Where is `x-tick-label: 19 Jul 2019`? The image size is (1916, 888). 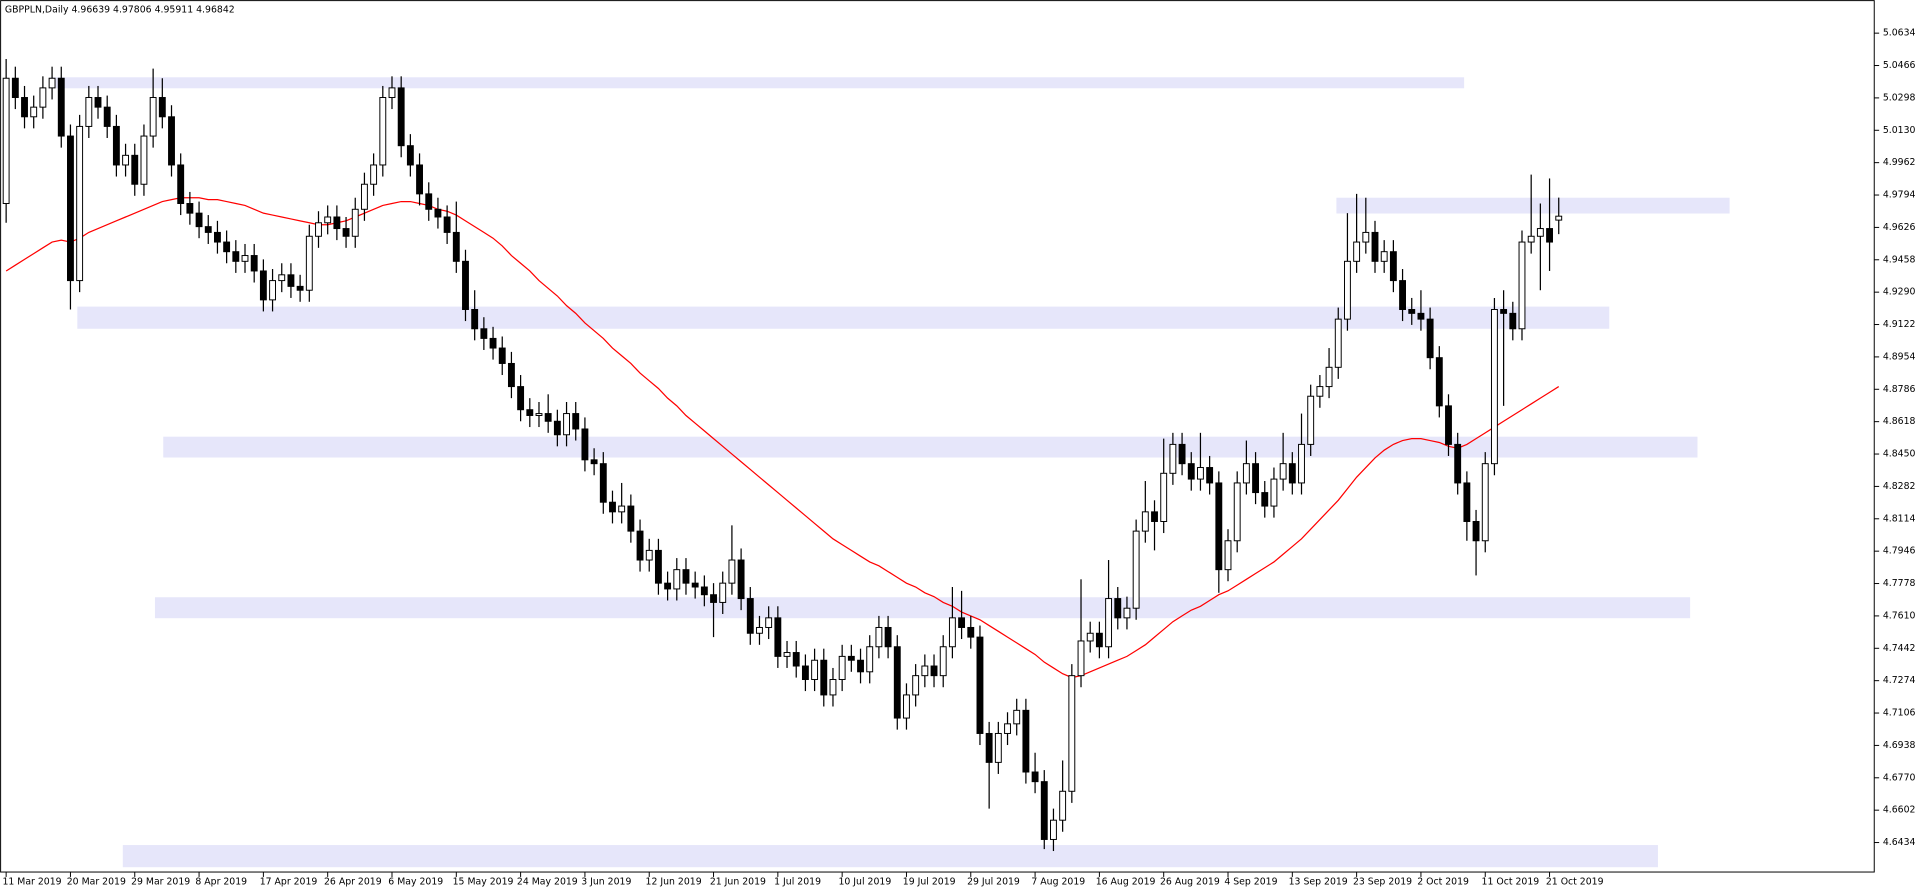 x-tick-label: 19 Jul 2019 is located at coordinates (929, 881).